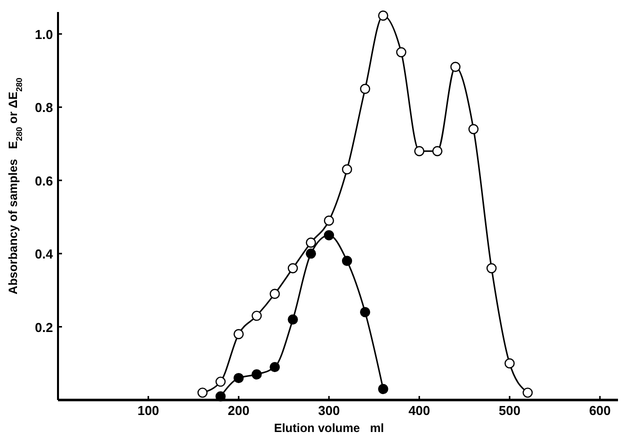 This screenshot has height=436, width=622. What do you see at coordinates (239, 410) in the screenshot?
I see `x-tick-label: 200` at bounding box center [239, 410].